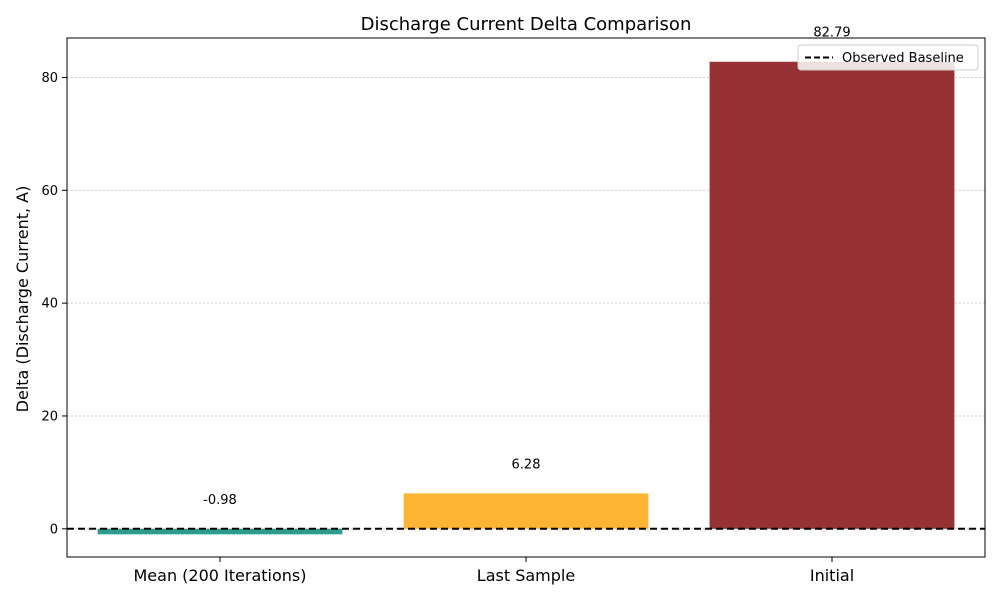 This screenshot has height=600, width=1000. I want to click on y-tick-label: 0, so click(54, 529).